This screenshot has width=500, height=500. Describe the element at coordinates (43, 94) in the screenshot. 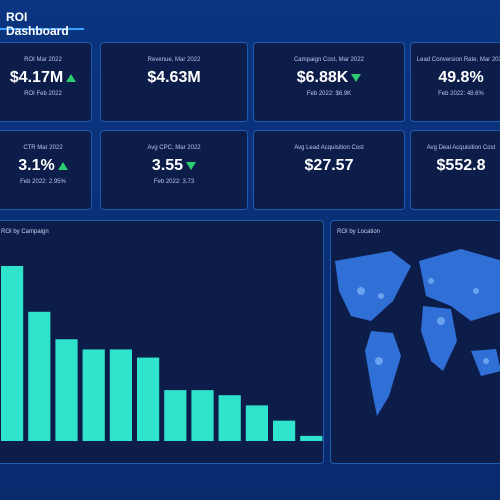

I see `kpi-sub: ROI Feb 2022` at that location.